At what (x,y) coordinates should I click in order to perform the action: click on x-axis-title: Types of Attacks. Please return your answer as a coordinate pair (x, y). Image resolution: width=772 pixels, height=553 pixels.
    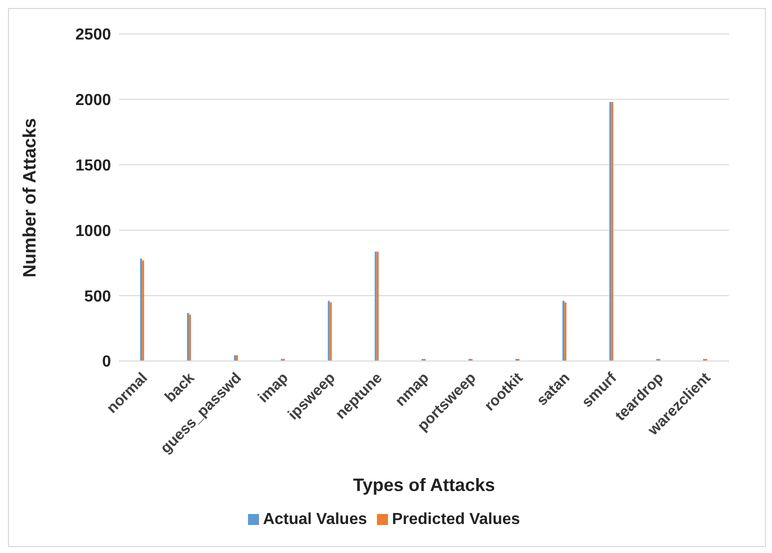
    Looking at the image, I should click on (424, 485).